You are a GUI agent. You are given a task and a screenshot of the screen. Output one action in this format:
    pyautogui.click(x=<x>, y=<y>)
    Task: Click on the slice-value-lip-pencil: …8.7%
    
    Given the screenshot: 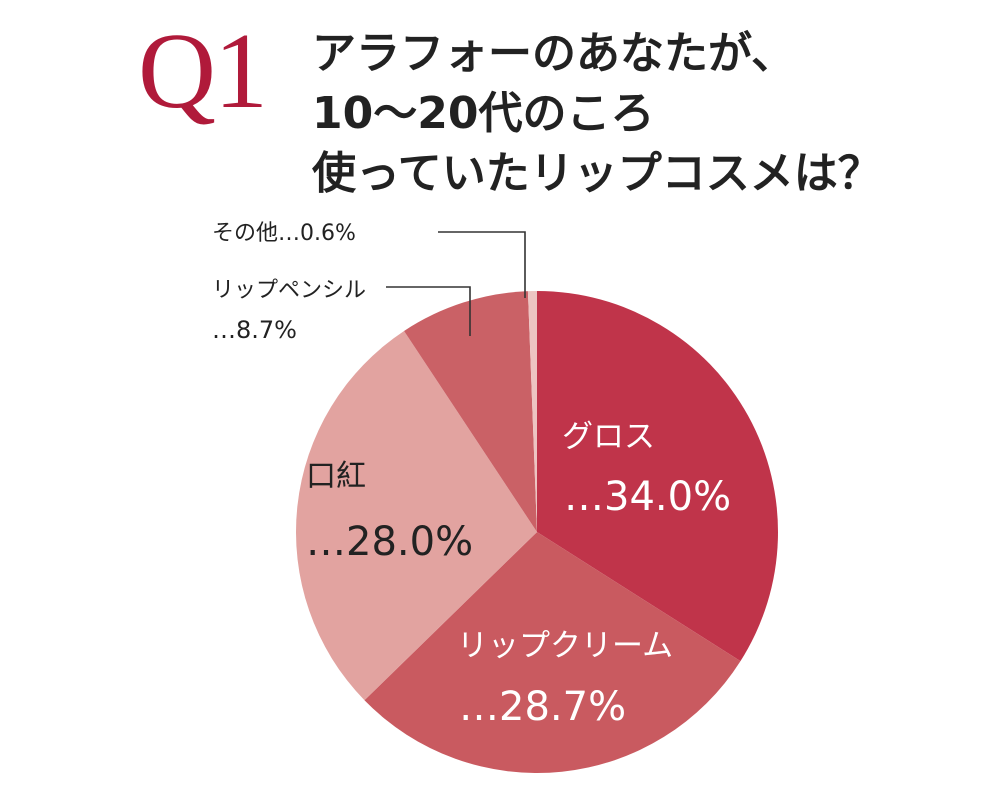 What is the action you would take?
    pyautogui.click(x=254, y=330)
    